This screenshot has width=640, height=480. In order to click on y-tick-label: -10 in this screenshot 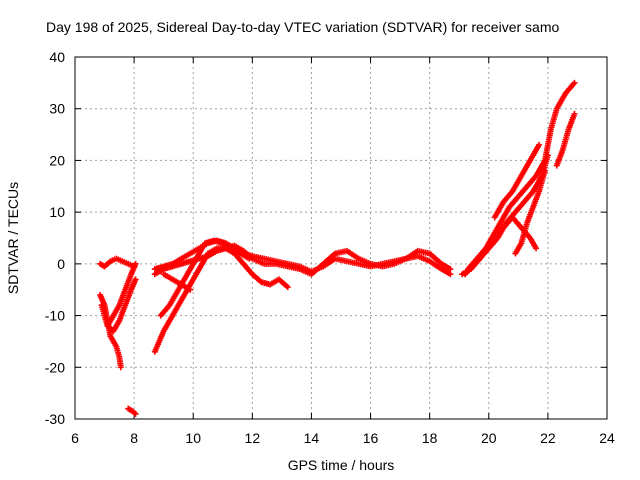, I will do `click(55, 316)`.